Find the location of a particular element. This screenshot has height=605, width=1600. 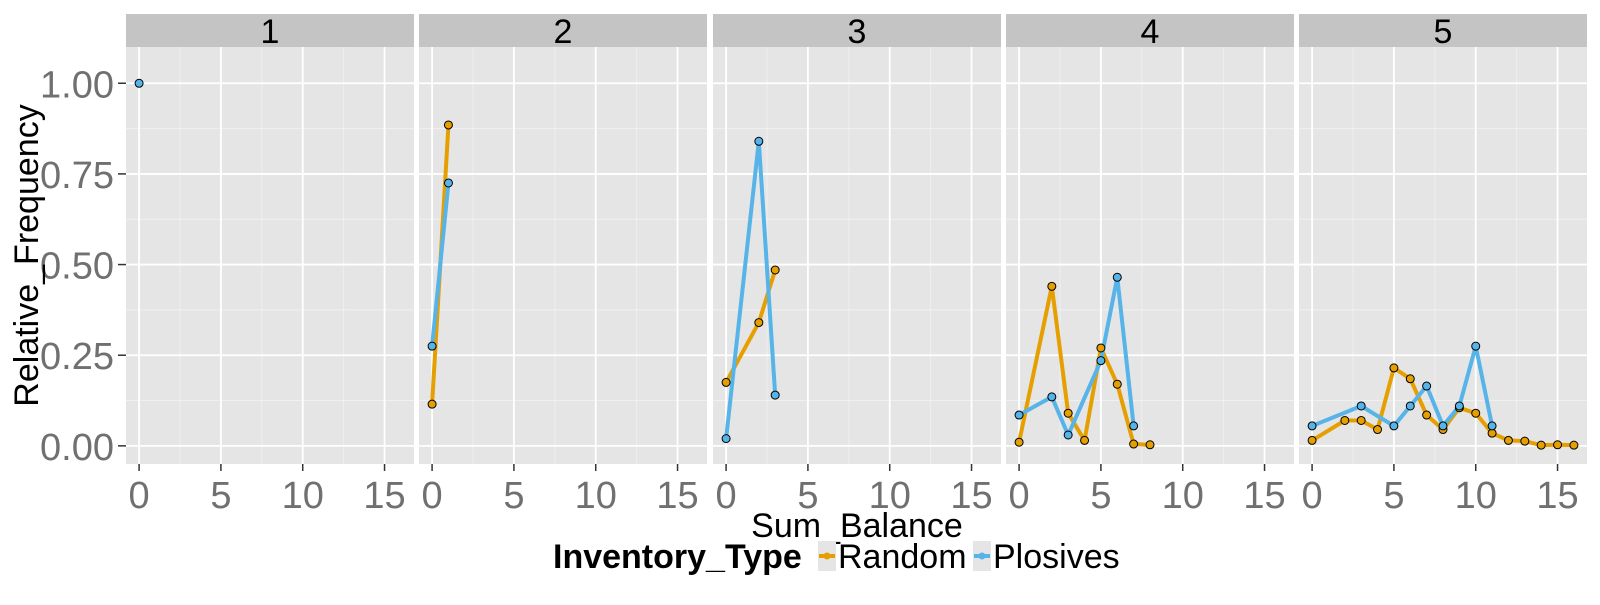

facet-strip-label: 4 is located at coordinates (1150, 32).